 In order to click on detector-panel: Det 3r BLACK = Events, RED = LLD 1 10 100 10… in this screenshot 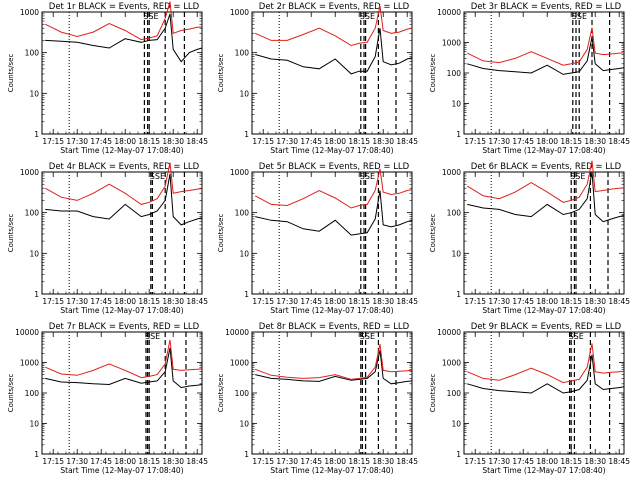, I will do `click(529, 78)`.